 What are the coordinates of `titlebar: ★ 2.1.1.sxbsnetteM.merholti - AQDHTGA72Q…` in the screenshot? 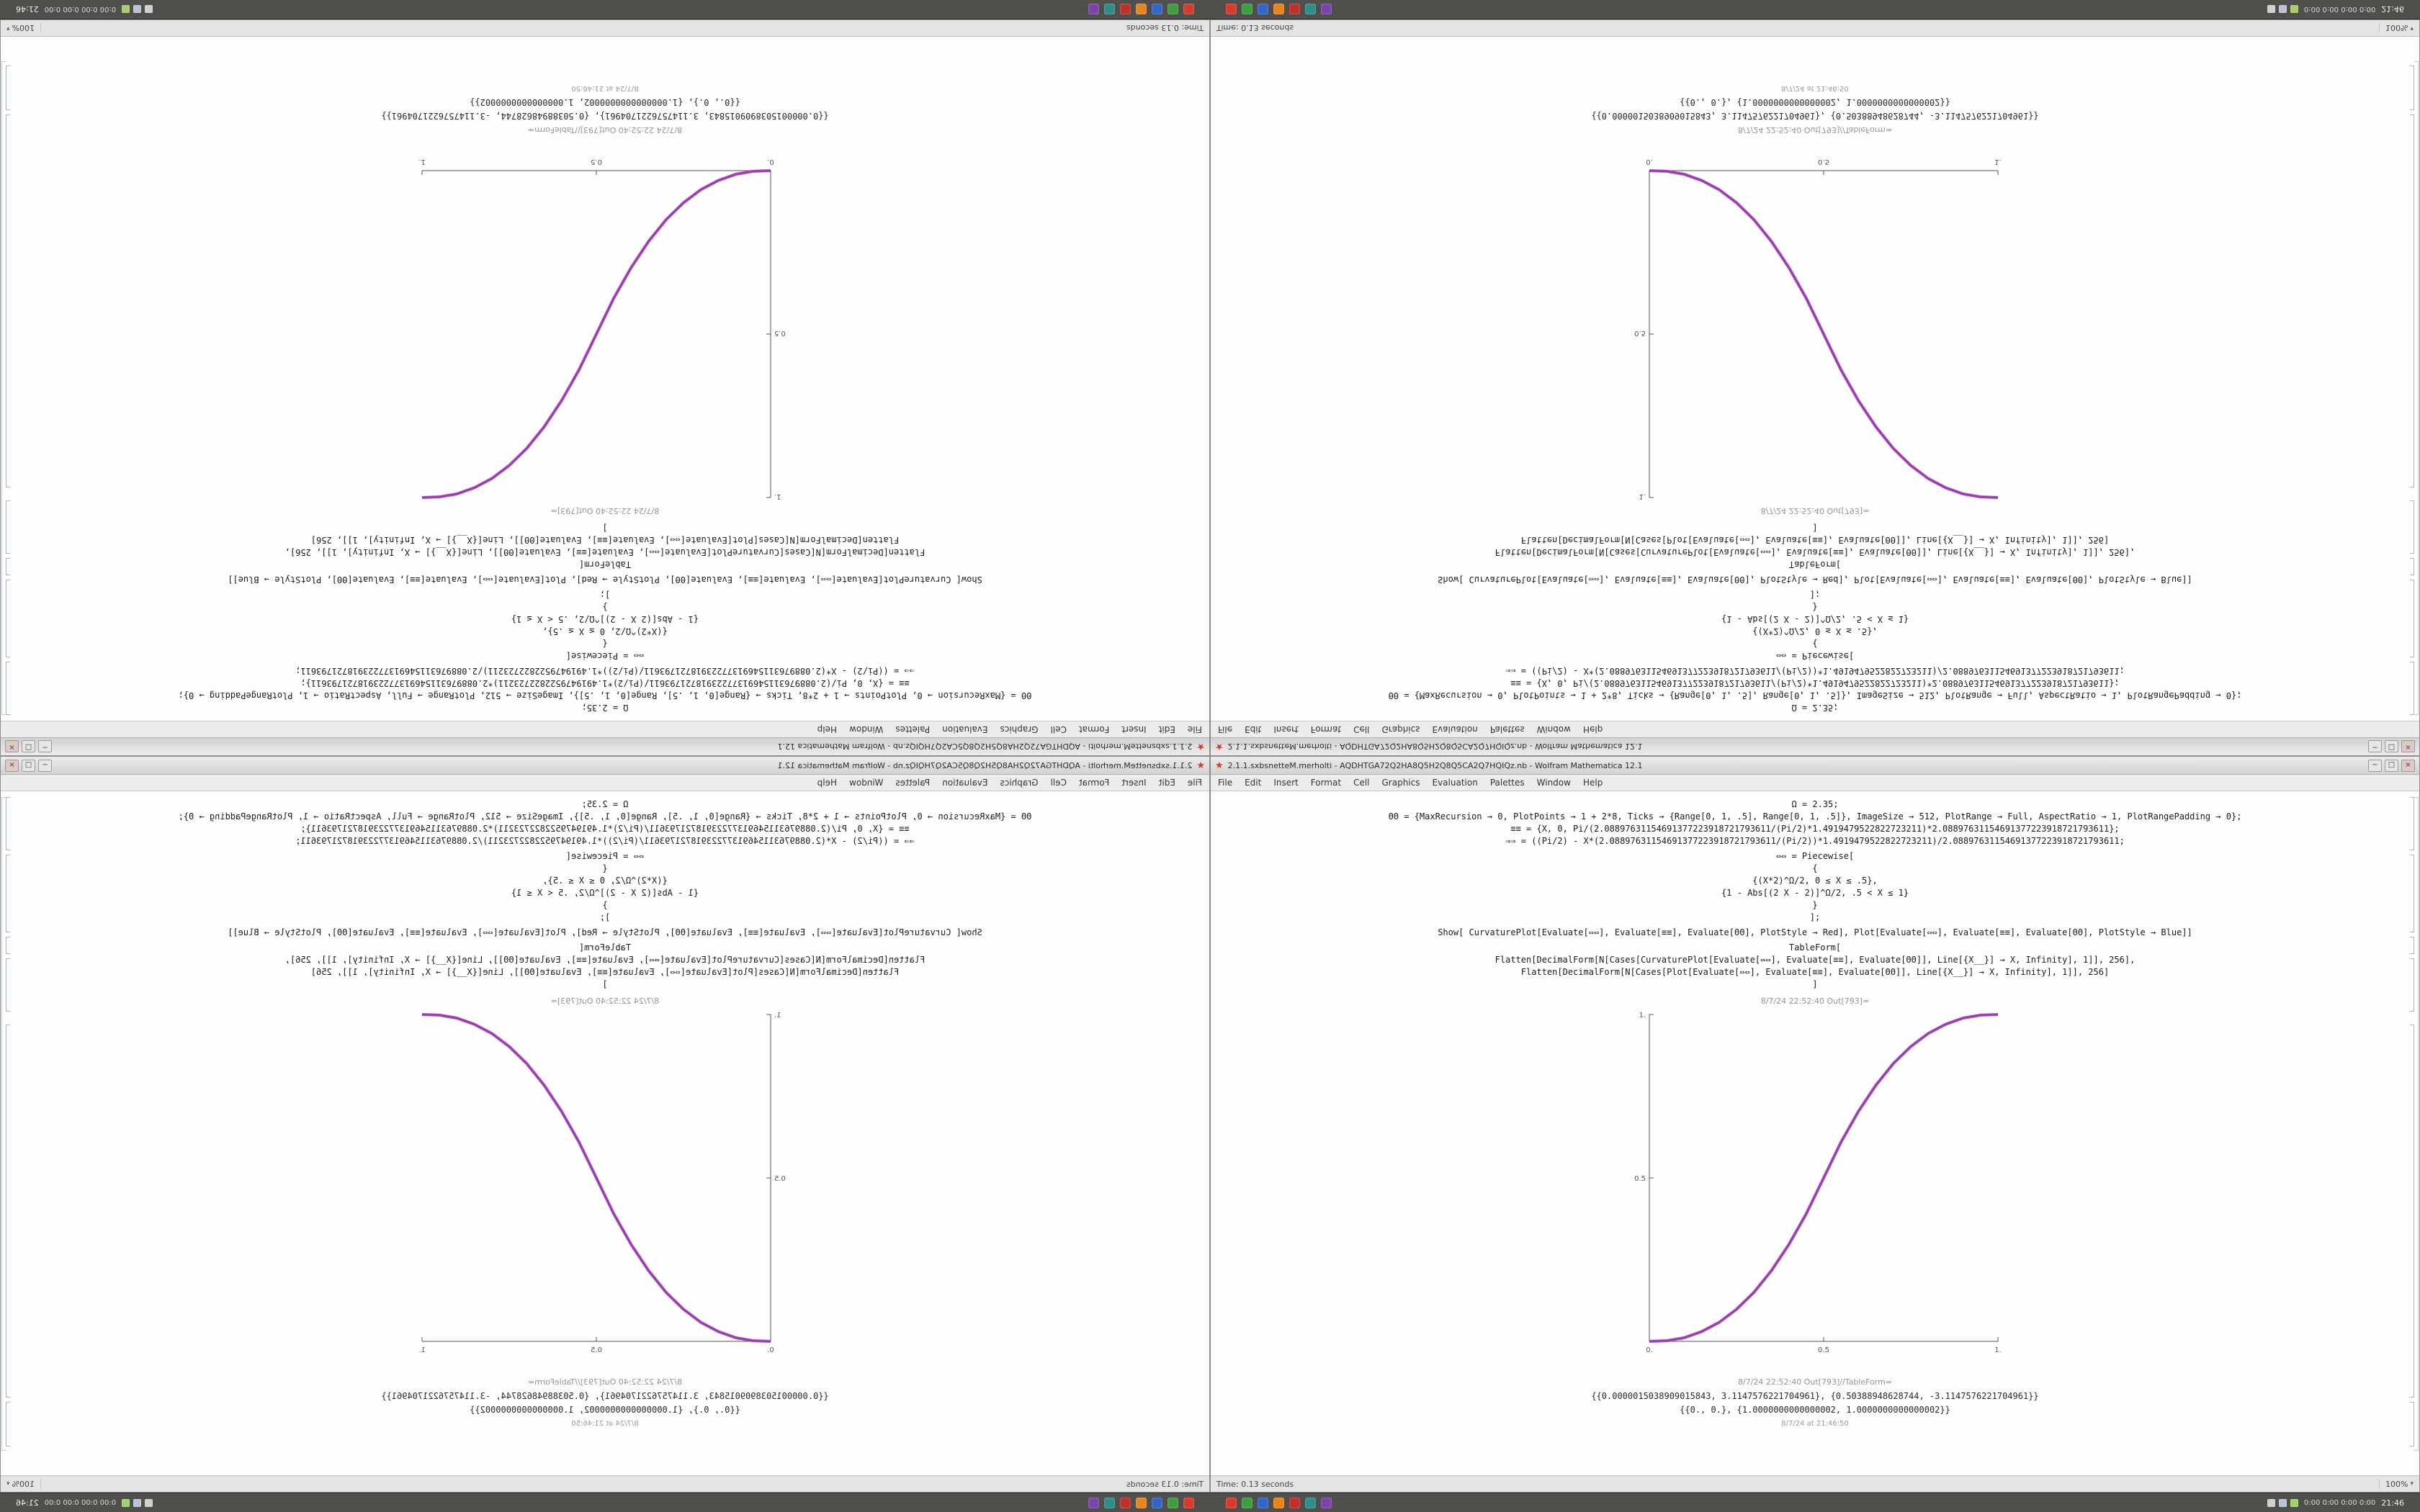 It's located at (1815, 766).